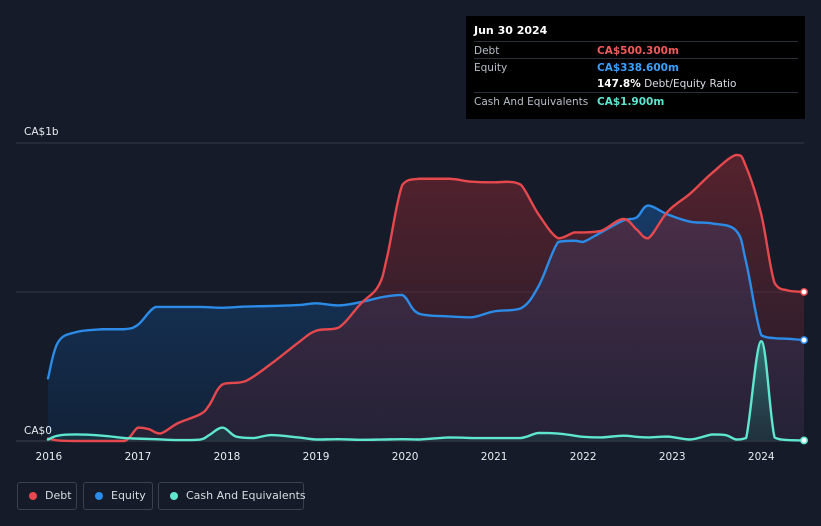  Describe the element at coordinates (491, 68) in the screenshot. I see `tooltip-equity-label: Equity` at that location.